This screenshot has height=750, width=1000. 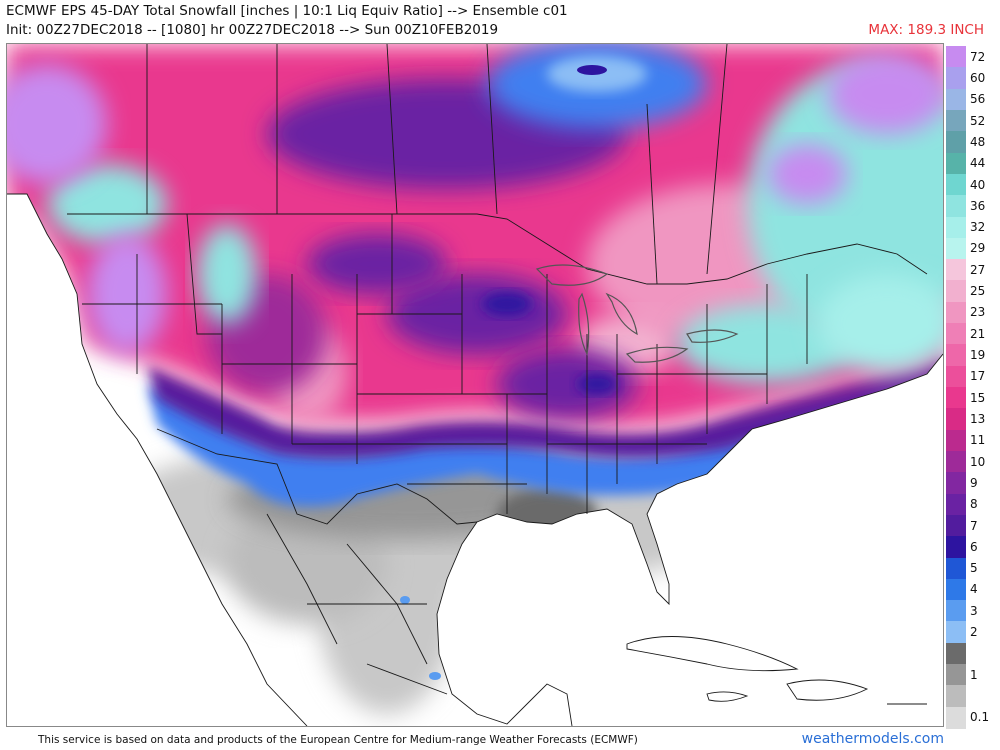 What do you see at coordinates (974, 525) in the screenshot?
I see `legend-label: 7` at bounding box center [974, 525].